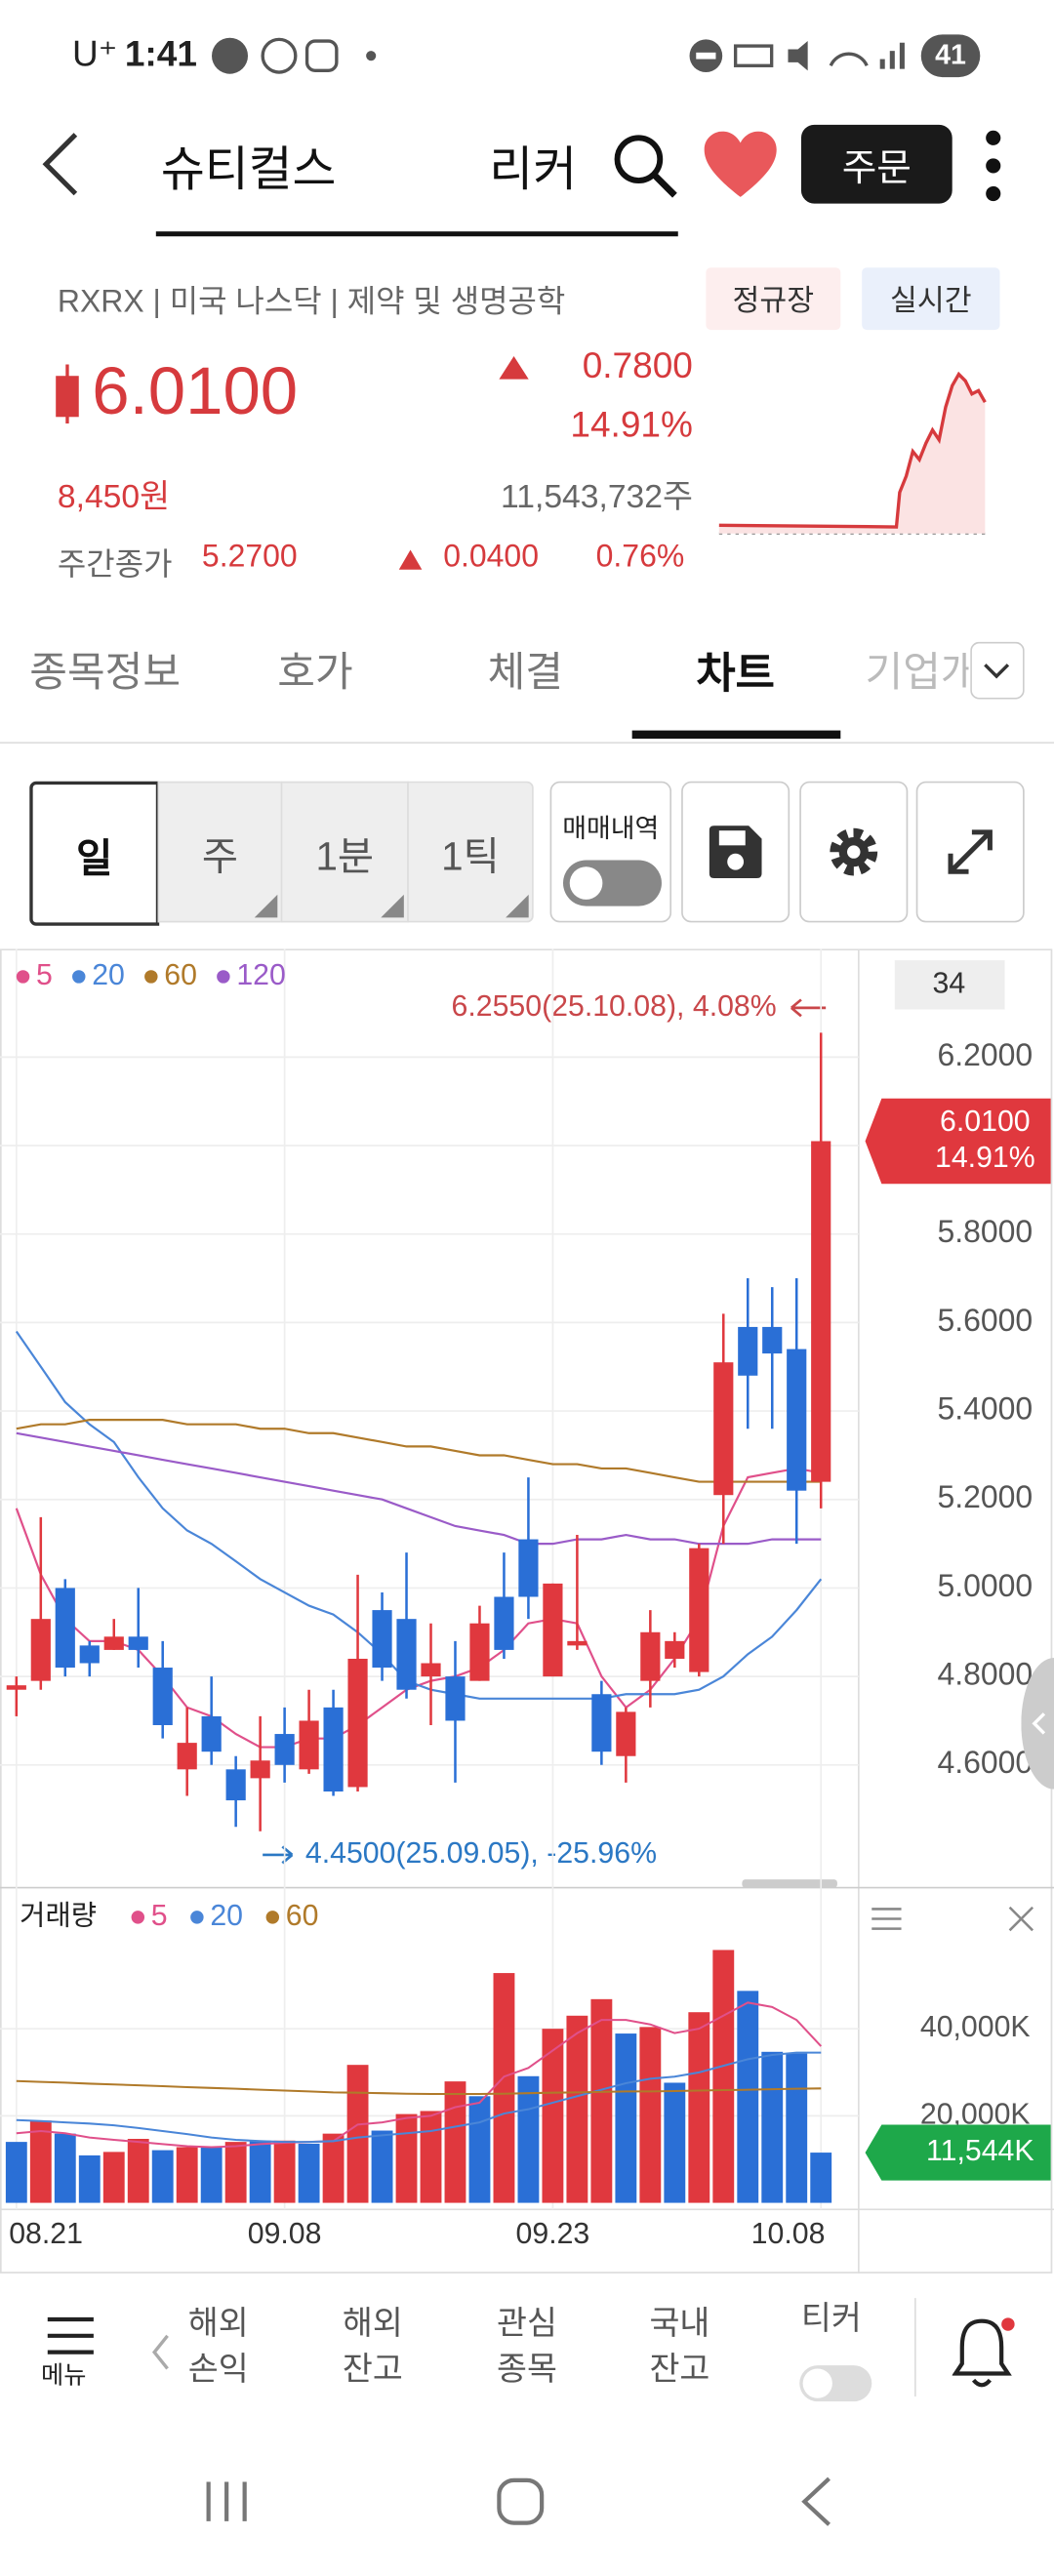 This screenshot has height=2576, width=1054. Describe the element at coordinates (311, 303) in the screenshot. I see `stock-info: RXRX | 미국 나스닥 | 제약 및 생명공학` at that location.